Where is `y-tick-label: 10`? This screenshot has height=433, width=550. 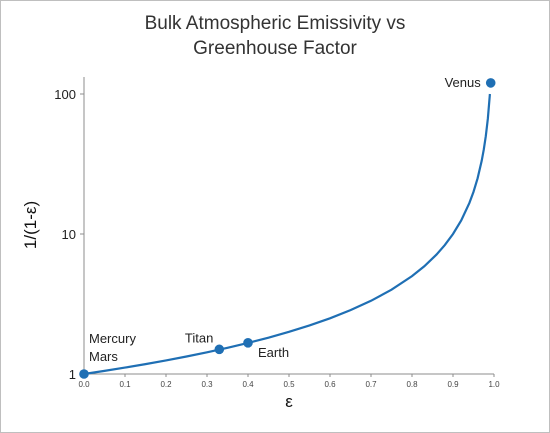
y-tick-label: 10 is located at coordinates (69, 234).